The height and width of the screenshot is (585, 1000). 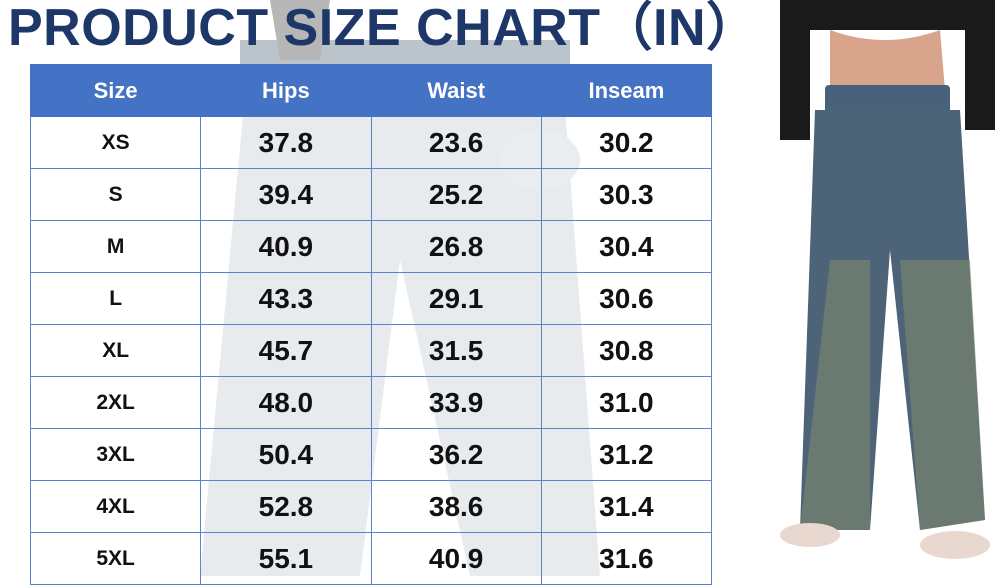 What do you see at coordinates (456, 558) in the screenshot?
I see `cell-waist: 40.9` at bounding box center [456, 558].